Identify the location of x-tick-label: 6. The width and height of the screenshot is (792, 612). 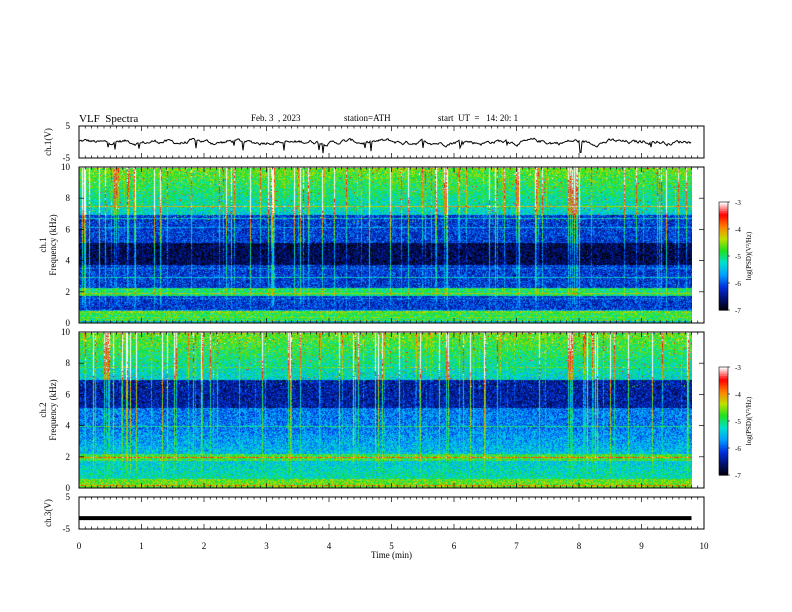
(454, 546).